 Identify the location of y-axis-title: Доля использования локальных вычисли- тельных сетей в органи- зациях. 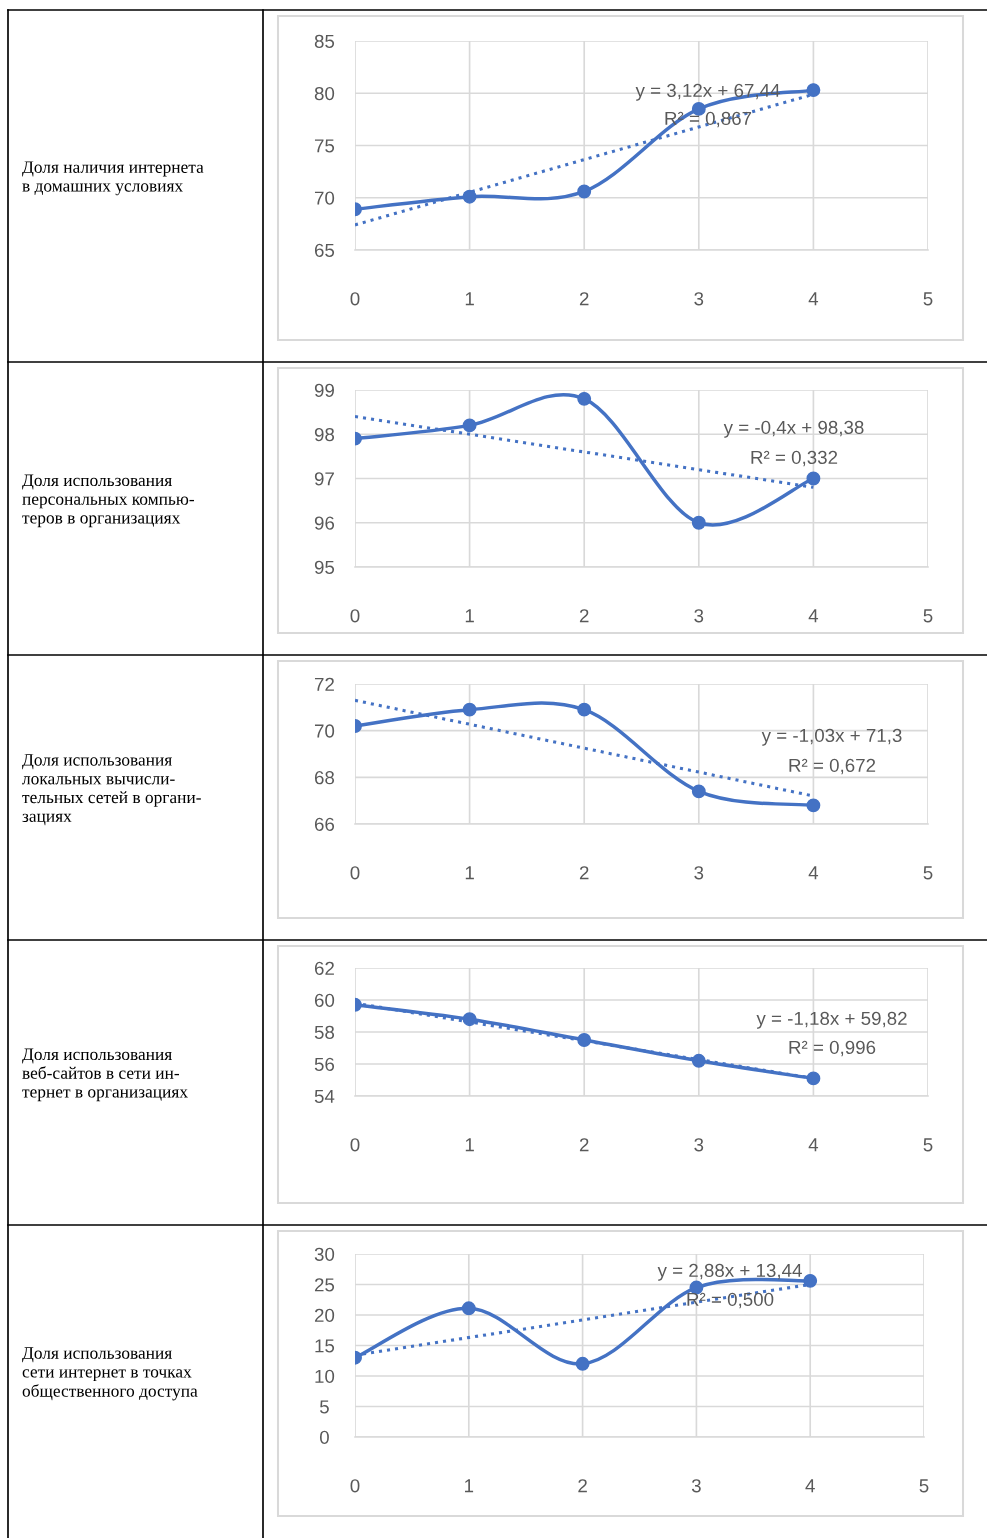
(111, 790).